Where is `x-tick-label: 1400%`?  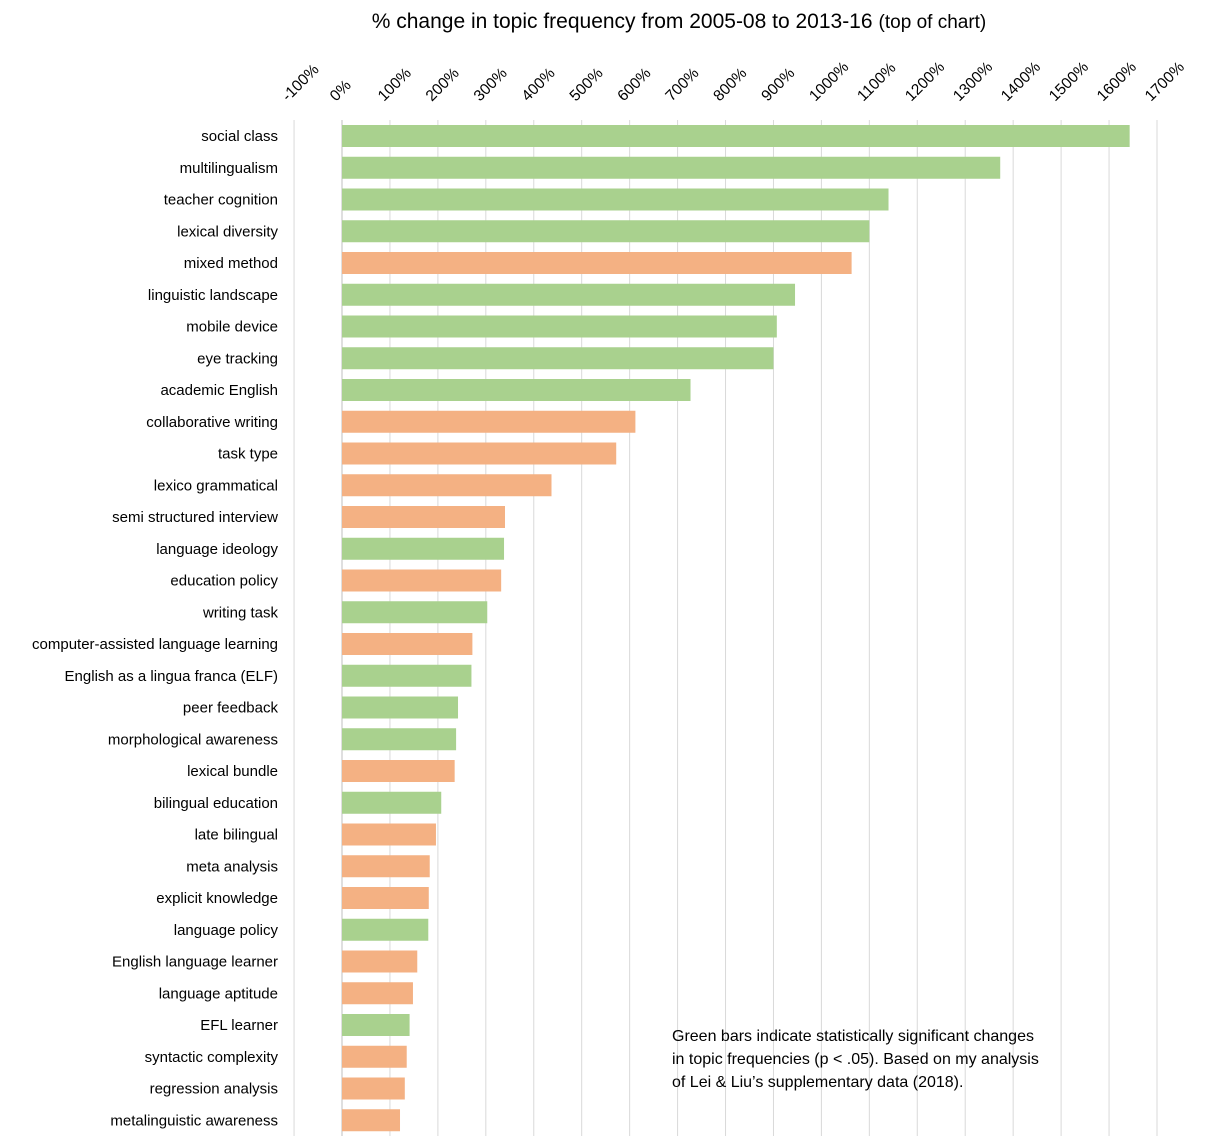
x-tick-label: 1400% is located at coordinates (1021, 82).